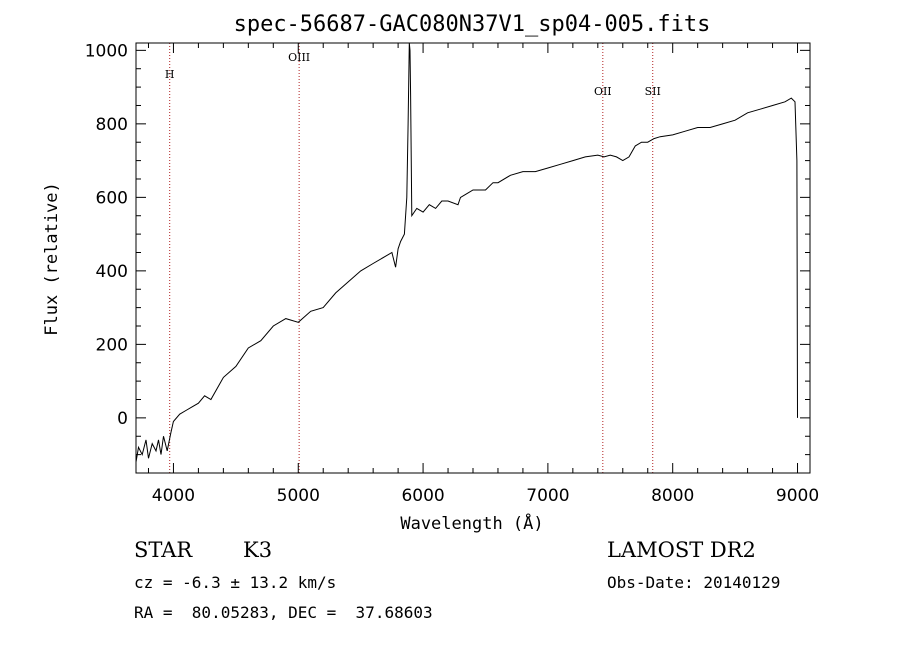 This screenshot has width=900, height=649. Describe the element at coordinates (603, 91) in the screenshot. I see `line-marker-label-oii: OII` at that location.